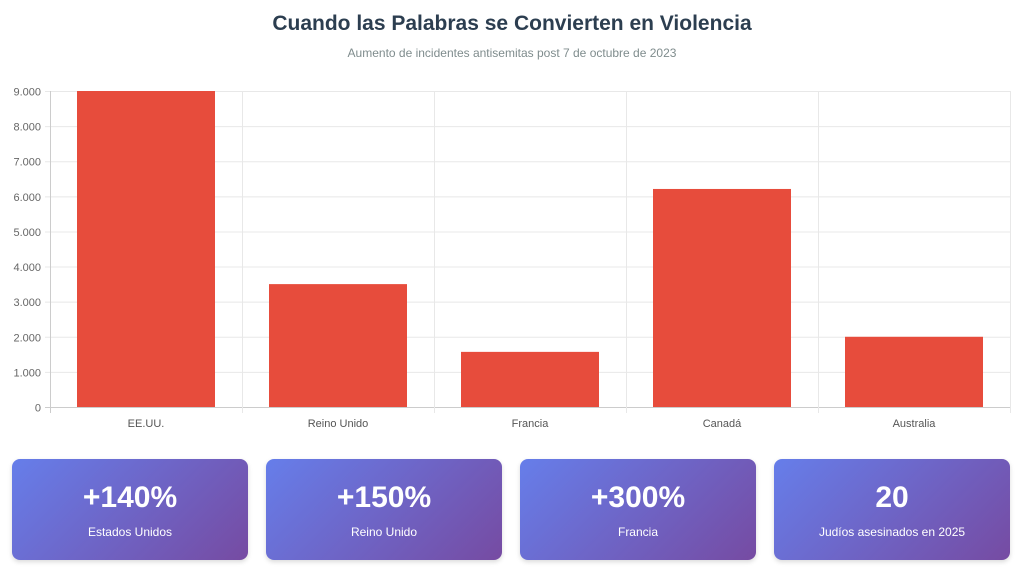 The image size is (1024, 580). I want to click on stat-value: +300%, so click(638, 497).